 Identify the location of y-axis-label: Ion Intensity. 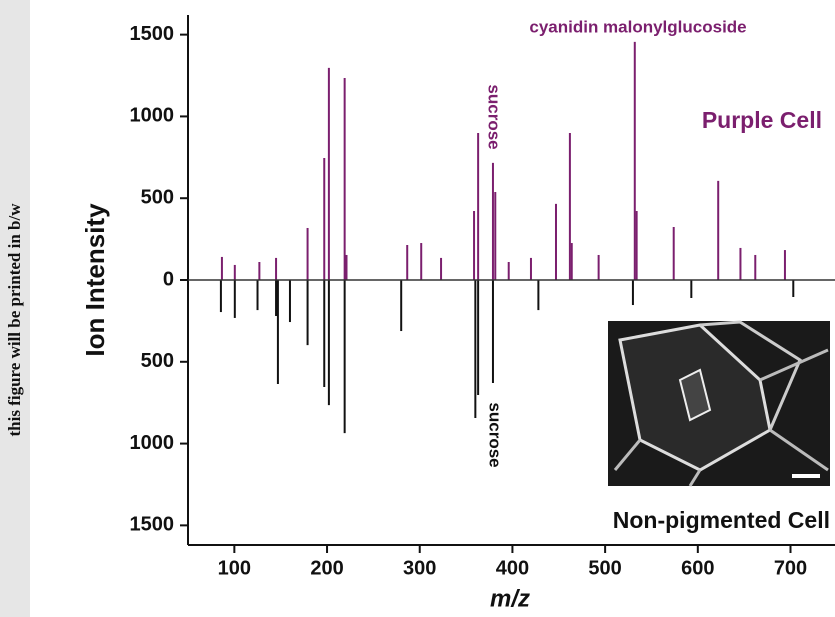
(95, 280).